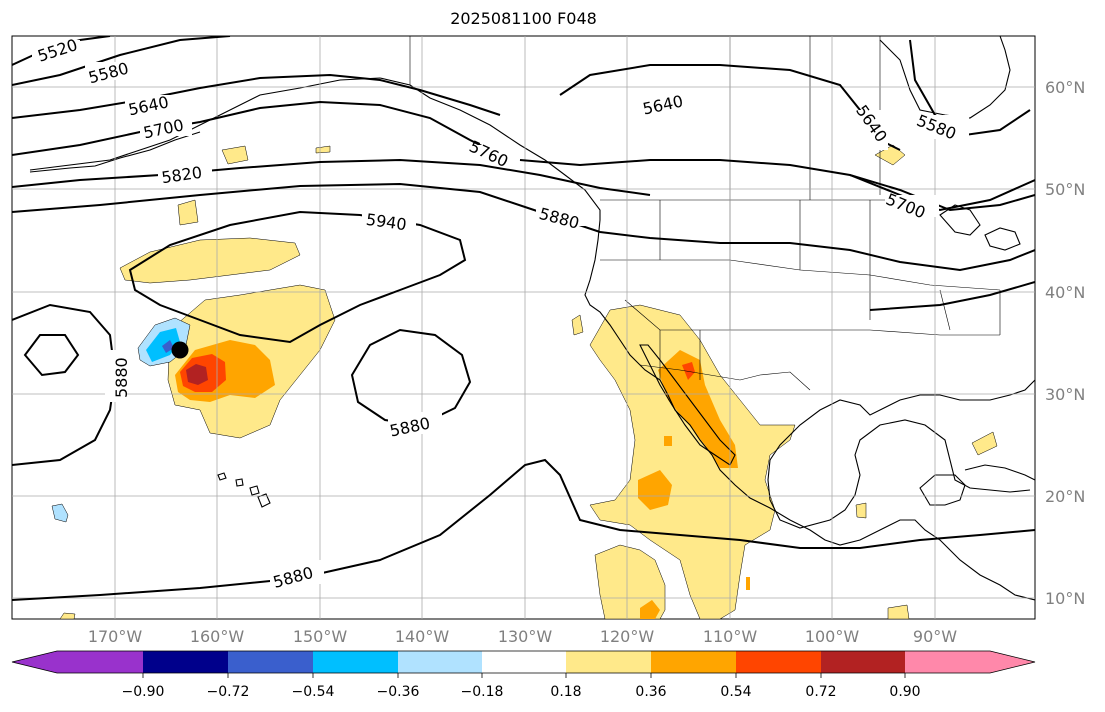 The image size is (1105, 712). I want to click on colorbar-tick-label: −0.36, so click(398, 692).